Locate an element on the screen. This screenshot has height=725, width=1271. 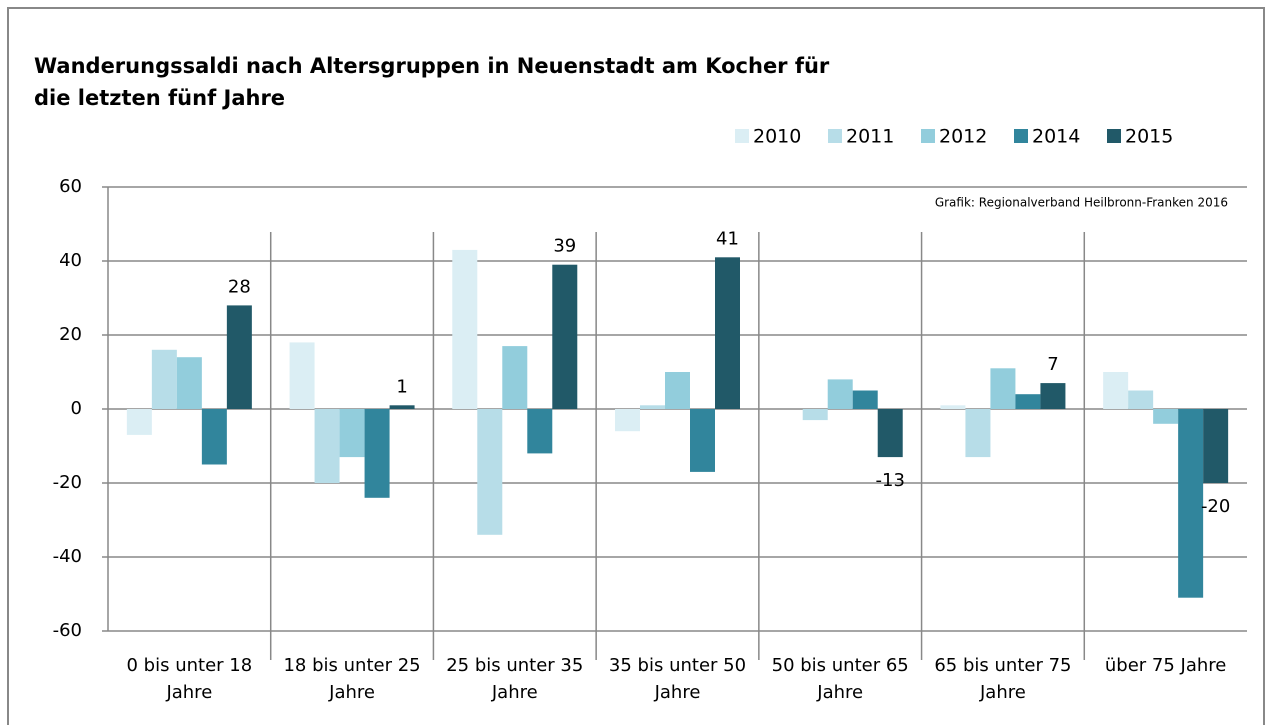
data-label: -20 is located at coordinates (1215, 506).